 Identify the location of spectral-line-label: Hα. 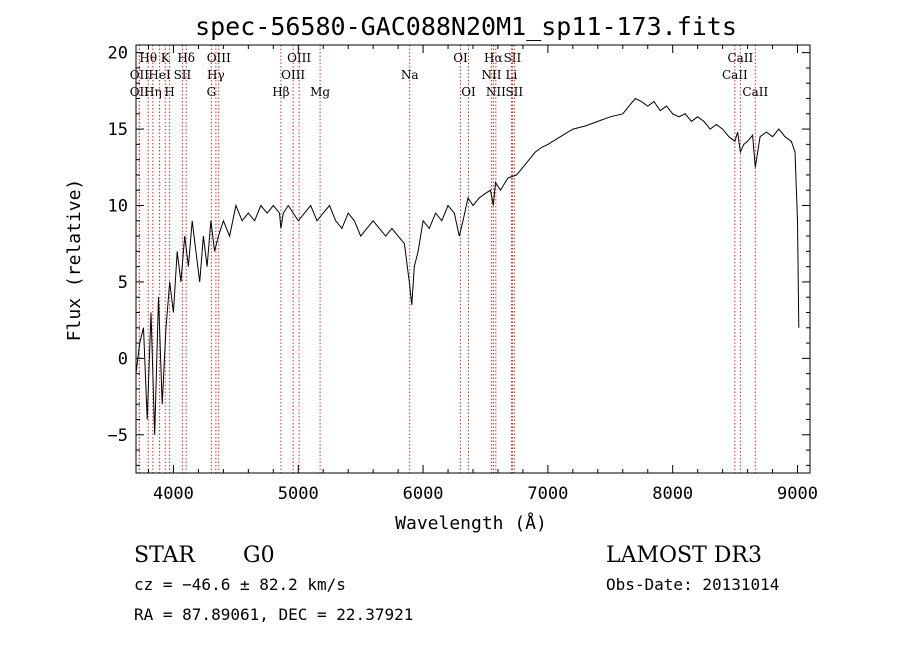
(493, 58).